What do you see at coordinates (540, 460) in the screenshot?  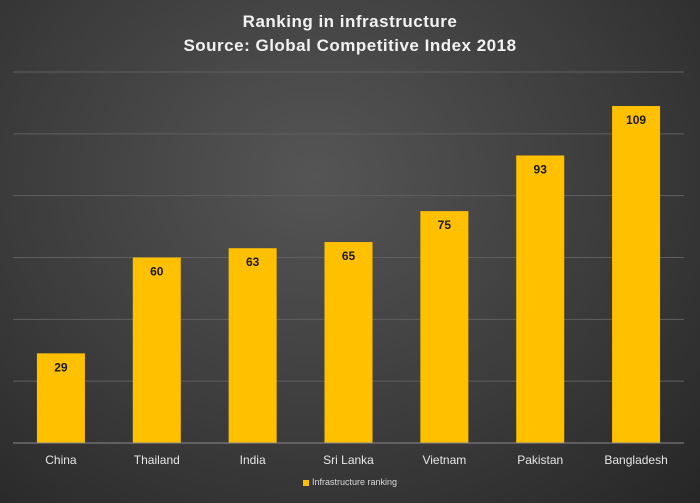 I see `x-tick-label: Pakistan` at bounding box center [540, 460].